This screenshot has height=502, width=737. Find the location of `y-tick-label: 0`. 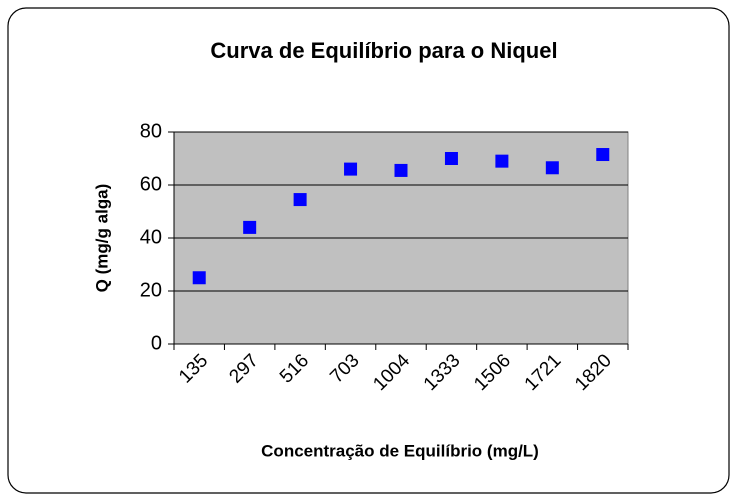

y-tick-label: 0 is located at coordinates (156, 343).